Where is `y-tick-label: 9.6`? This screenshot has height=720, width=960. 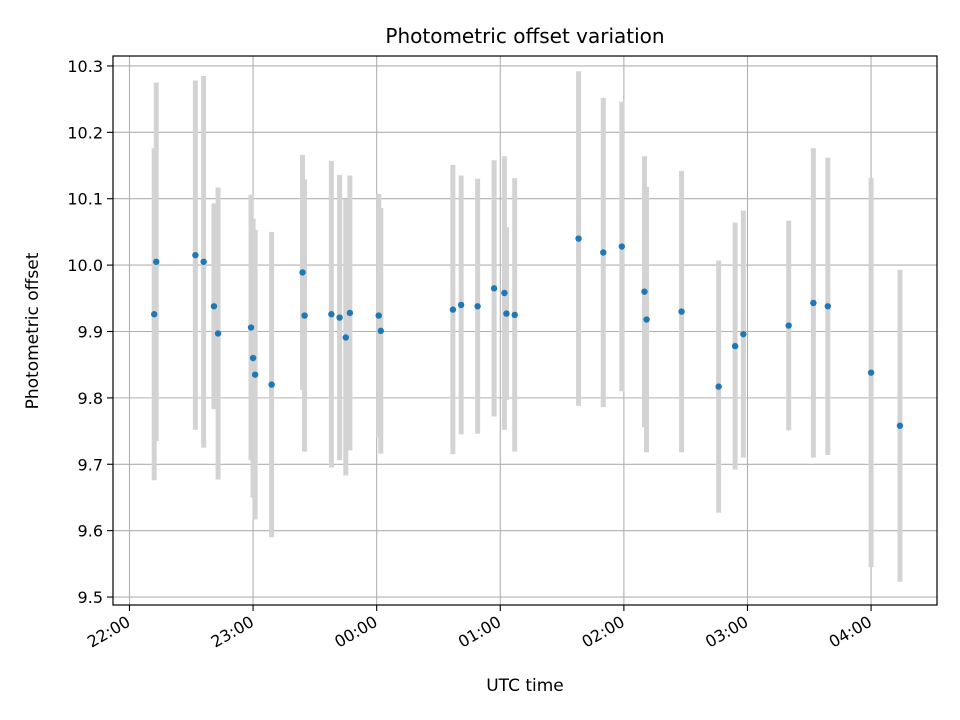 y-tick-label: 9.6 is located at coordinates (90, 531).